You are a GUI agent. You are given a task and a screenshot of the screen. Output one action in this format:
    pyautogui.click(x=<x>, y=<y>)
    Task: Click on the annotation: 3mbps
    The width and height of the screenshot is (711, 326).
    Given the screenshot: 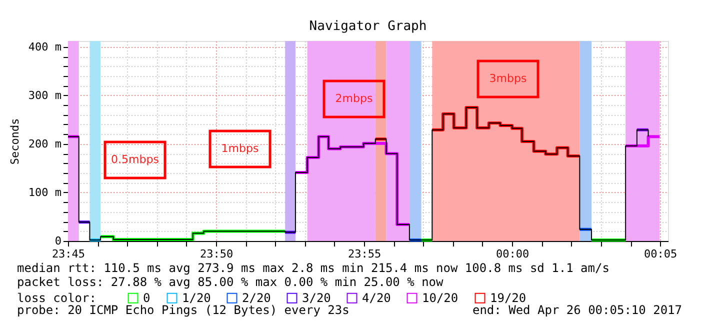 What is the action you would take?
    pyautogui.click(x=508, y=78)
    